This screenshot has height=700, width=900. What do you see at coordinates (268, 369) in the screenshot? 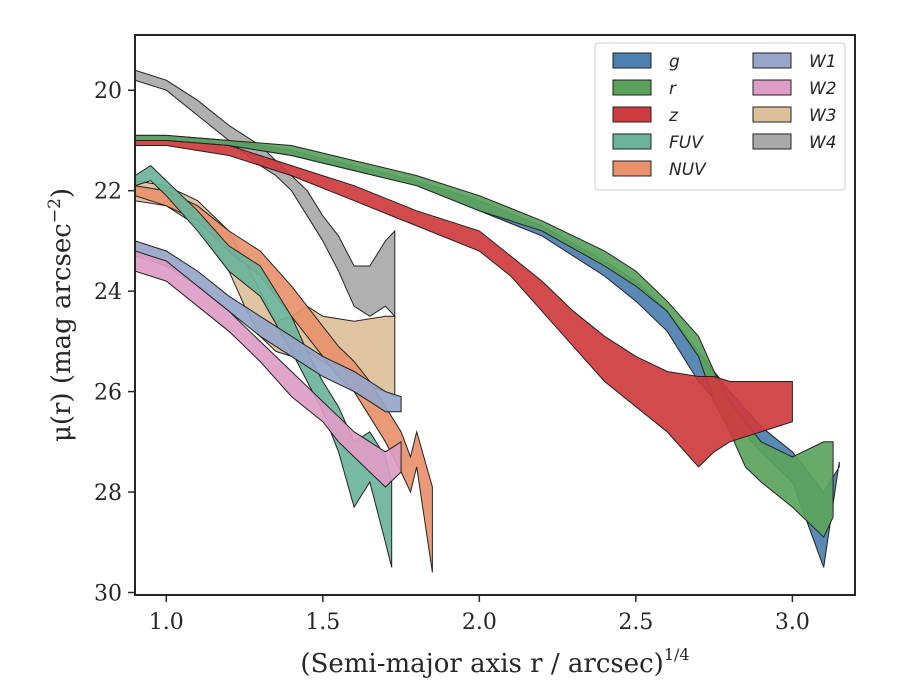
I see `band-w2` at bounding box center [268, 369].